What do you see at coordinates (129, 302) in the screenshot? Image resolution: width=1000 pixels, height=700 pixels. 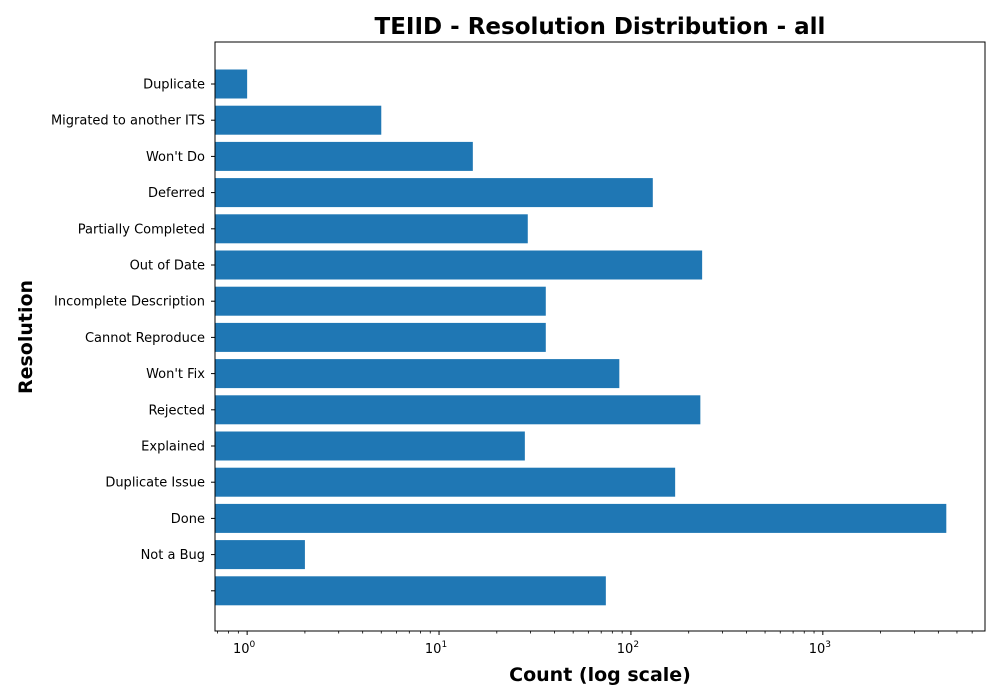 I see `y-tick-label: Incomplete Description` at bounding box center [129, 302].